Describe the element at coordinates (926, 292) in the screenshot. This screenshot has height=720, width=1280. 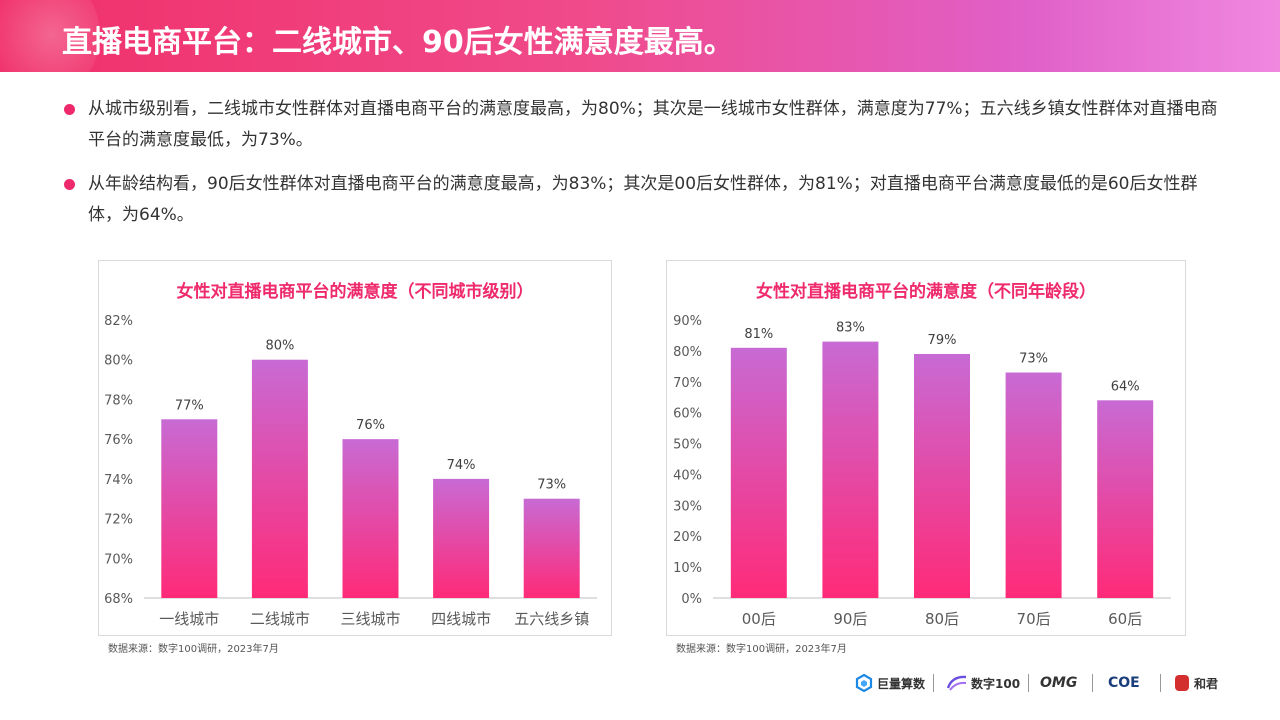
I see `chart-title-age: 女性对直播电商平台的满意度（不同年龄段）` at that location.